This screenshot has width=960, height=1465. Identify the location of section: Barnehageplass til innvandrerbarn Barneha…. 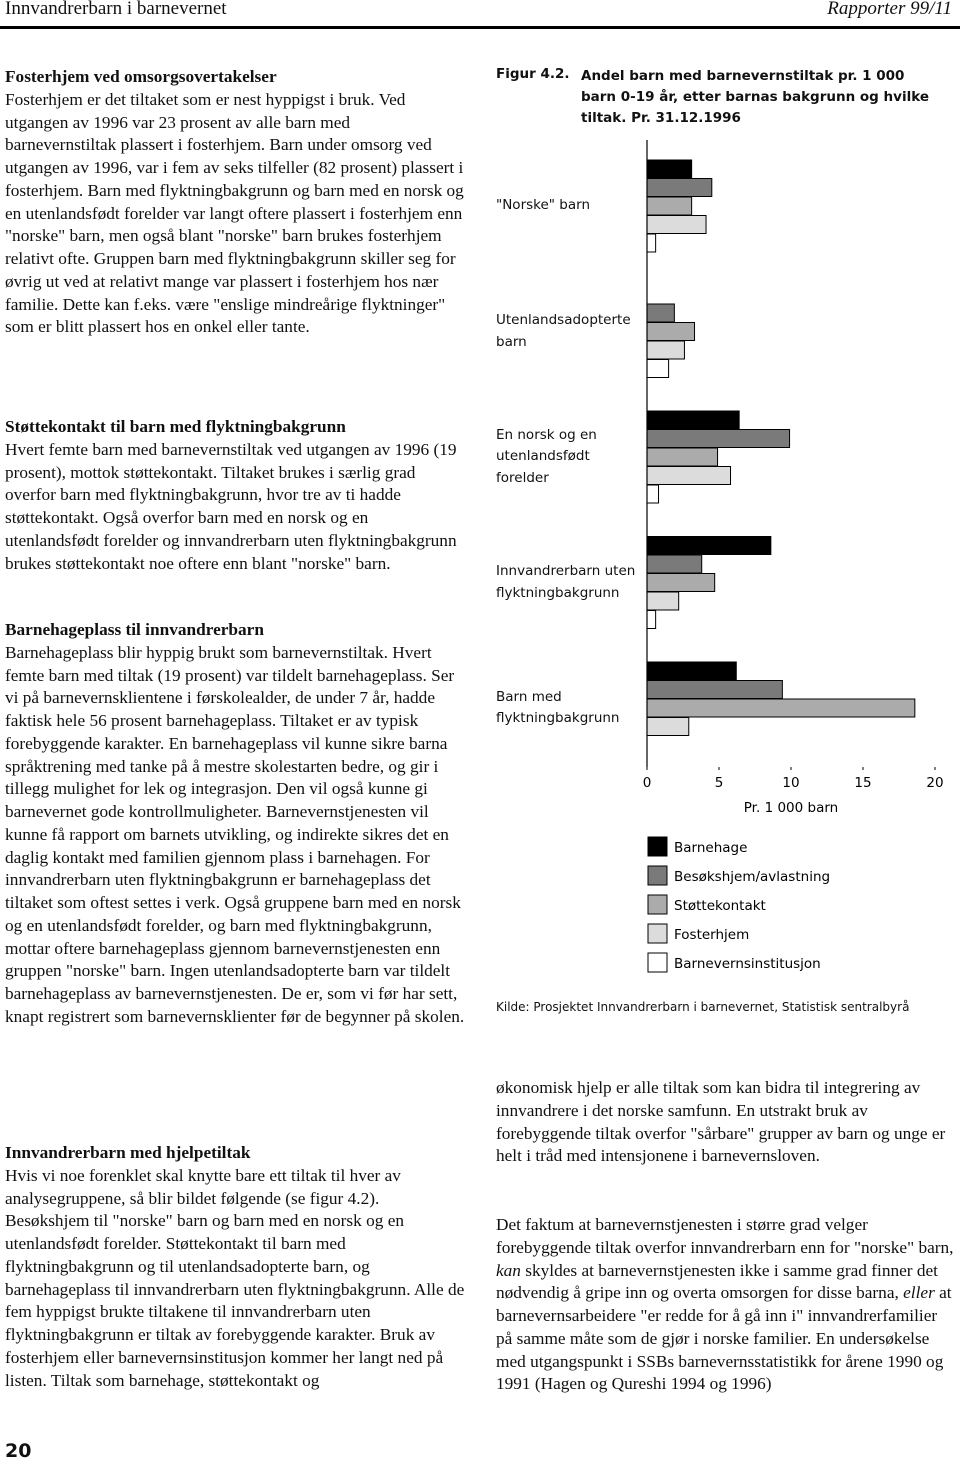
(235, 824).